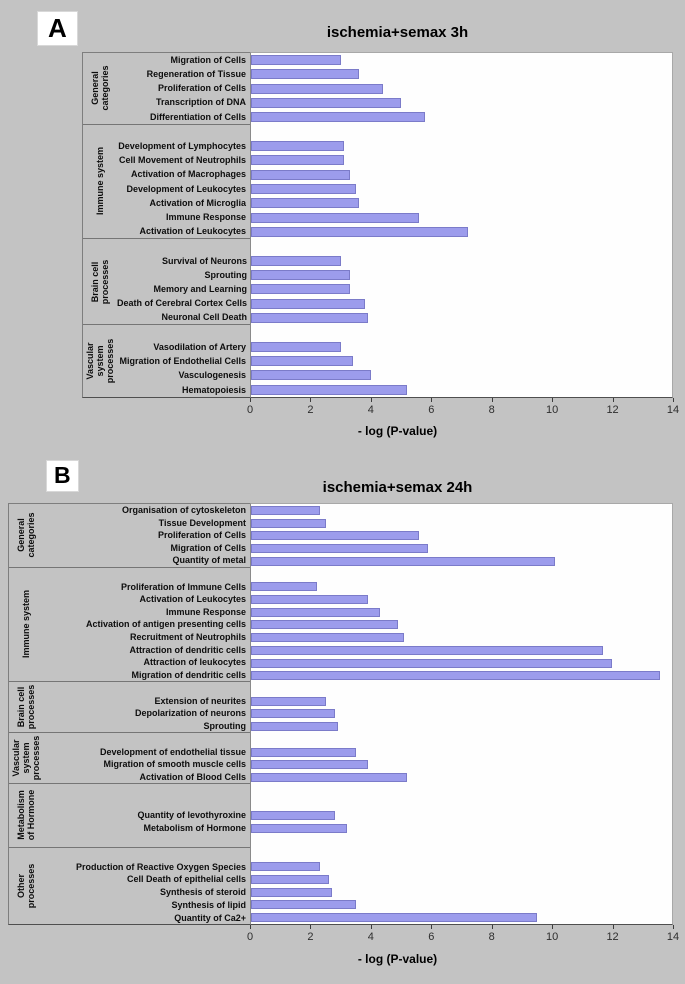  Describe the element at coordinates (146, 752) in the screenshot. I see `category-row: Development of endothelial tissue` at that location.